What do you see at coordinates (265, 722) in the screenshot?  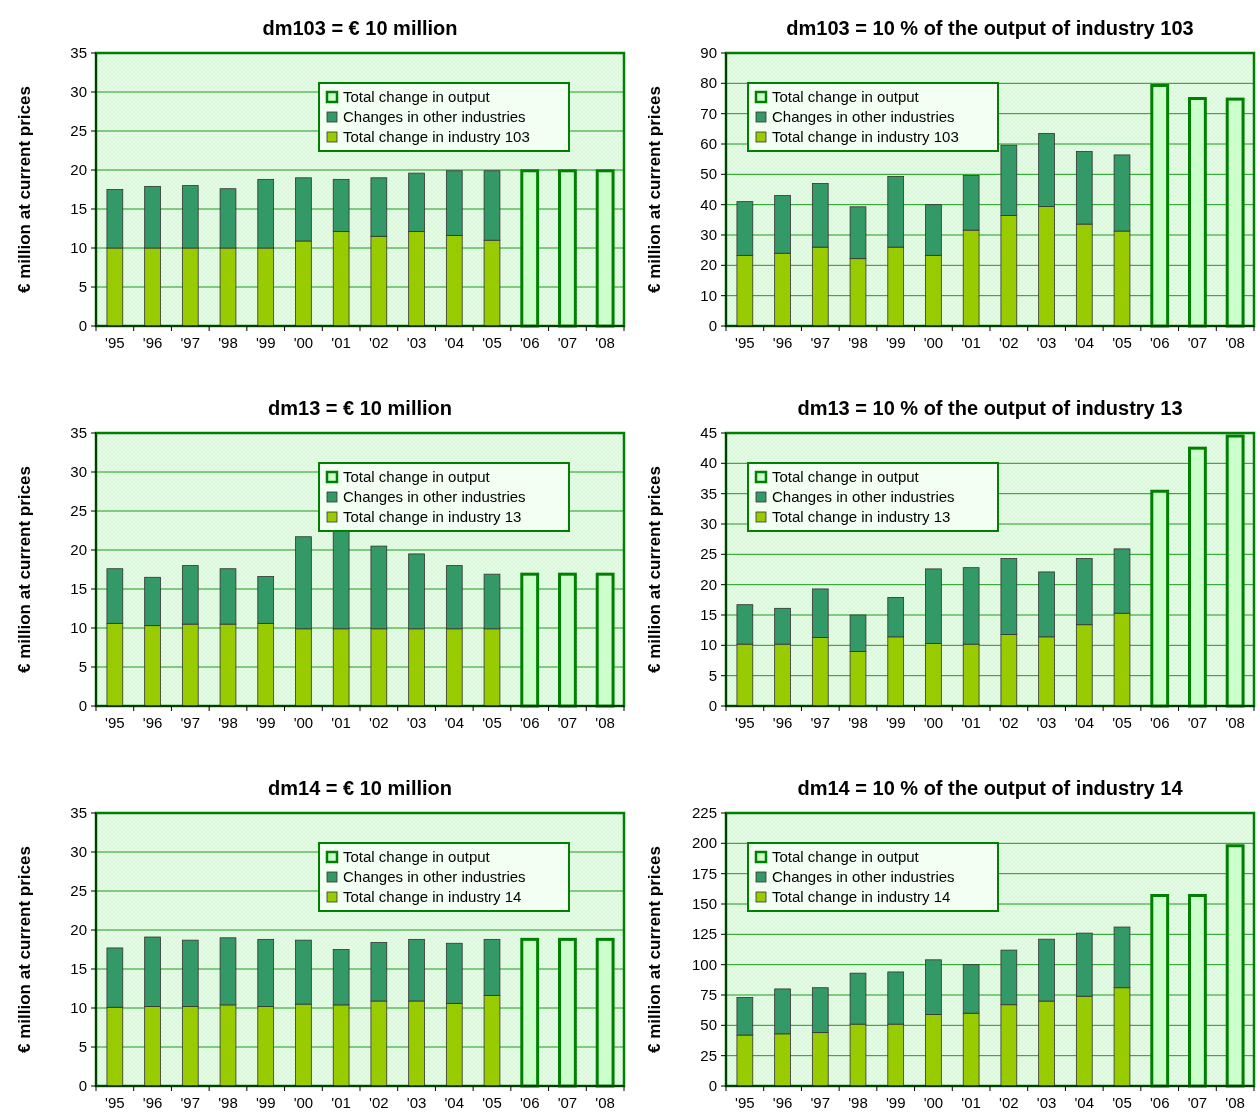 I see `x-tick-label: '99` at bounding box center [265, 722].